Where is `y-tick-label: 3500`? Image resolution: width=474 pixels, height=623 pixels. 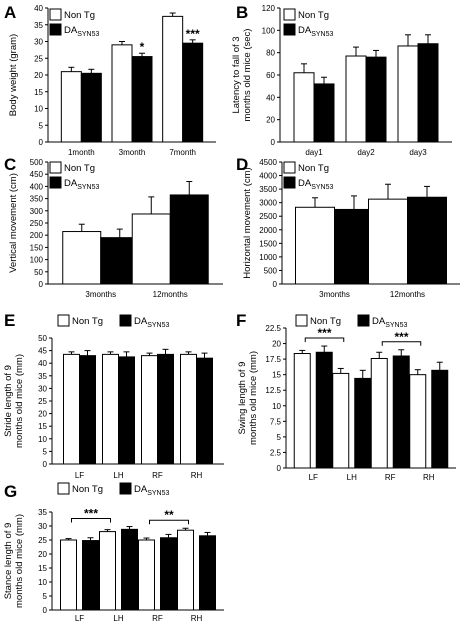 y-tick-label: 3500 is located at coordinates (268, 189).